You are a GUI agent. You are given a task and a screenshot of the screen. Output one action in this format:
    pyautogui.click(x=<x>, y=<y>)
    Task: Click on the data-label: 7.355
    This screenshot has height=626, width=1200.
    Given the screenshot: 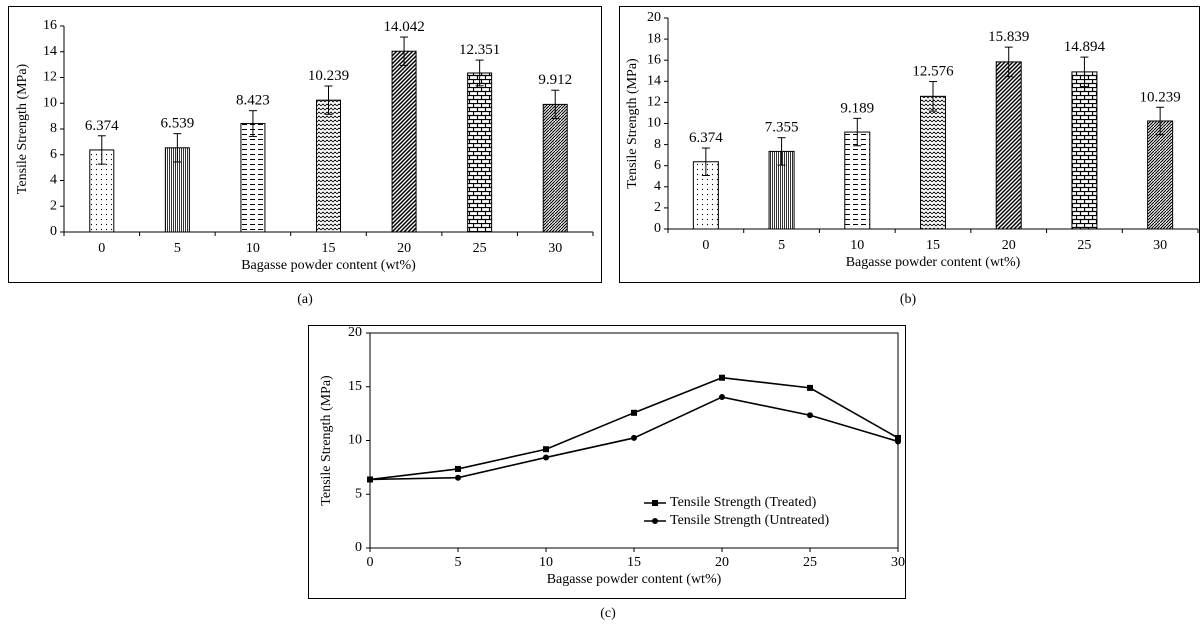 What is the action you would take?
    pyautogui.click(x=782, y=128)
    